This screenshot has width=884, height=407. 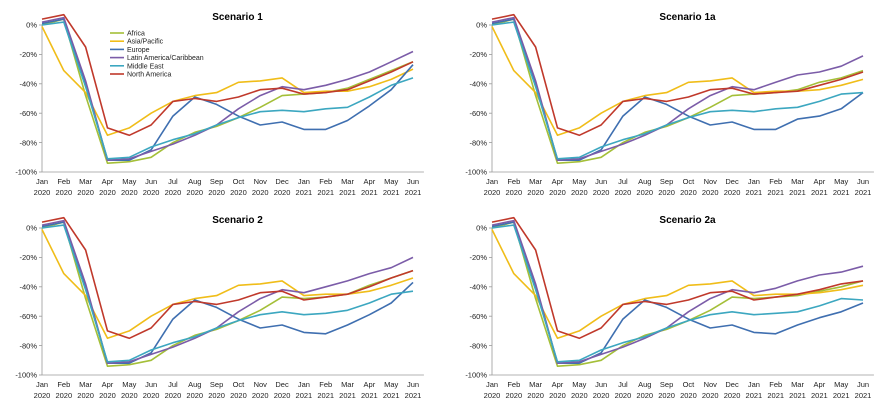 I want to click on x-tick-label-month: Nov, so click(x=711, y=181).